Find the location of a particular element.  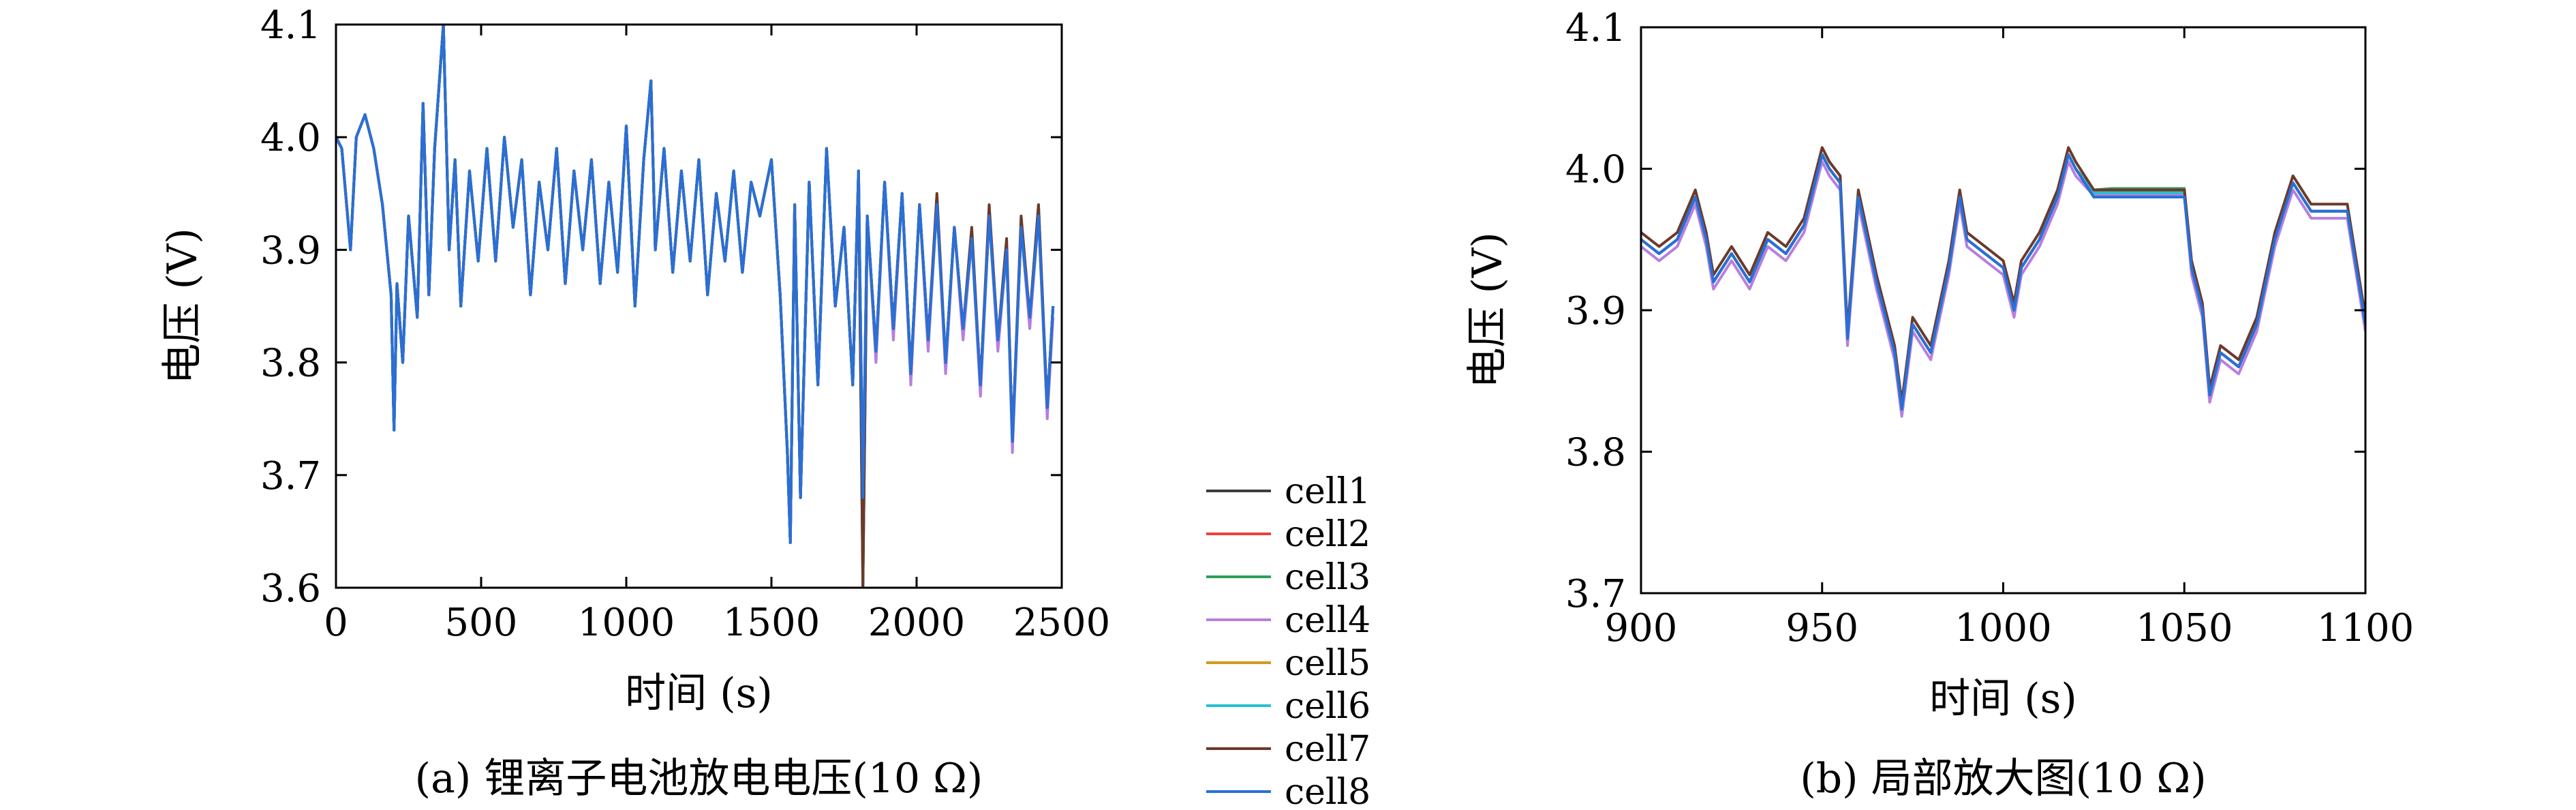

x-tick-label: 900 is located at coordinates (1641, 628).